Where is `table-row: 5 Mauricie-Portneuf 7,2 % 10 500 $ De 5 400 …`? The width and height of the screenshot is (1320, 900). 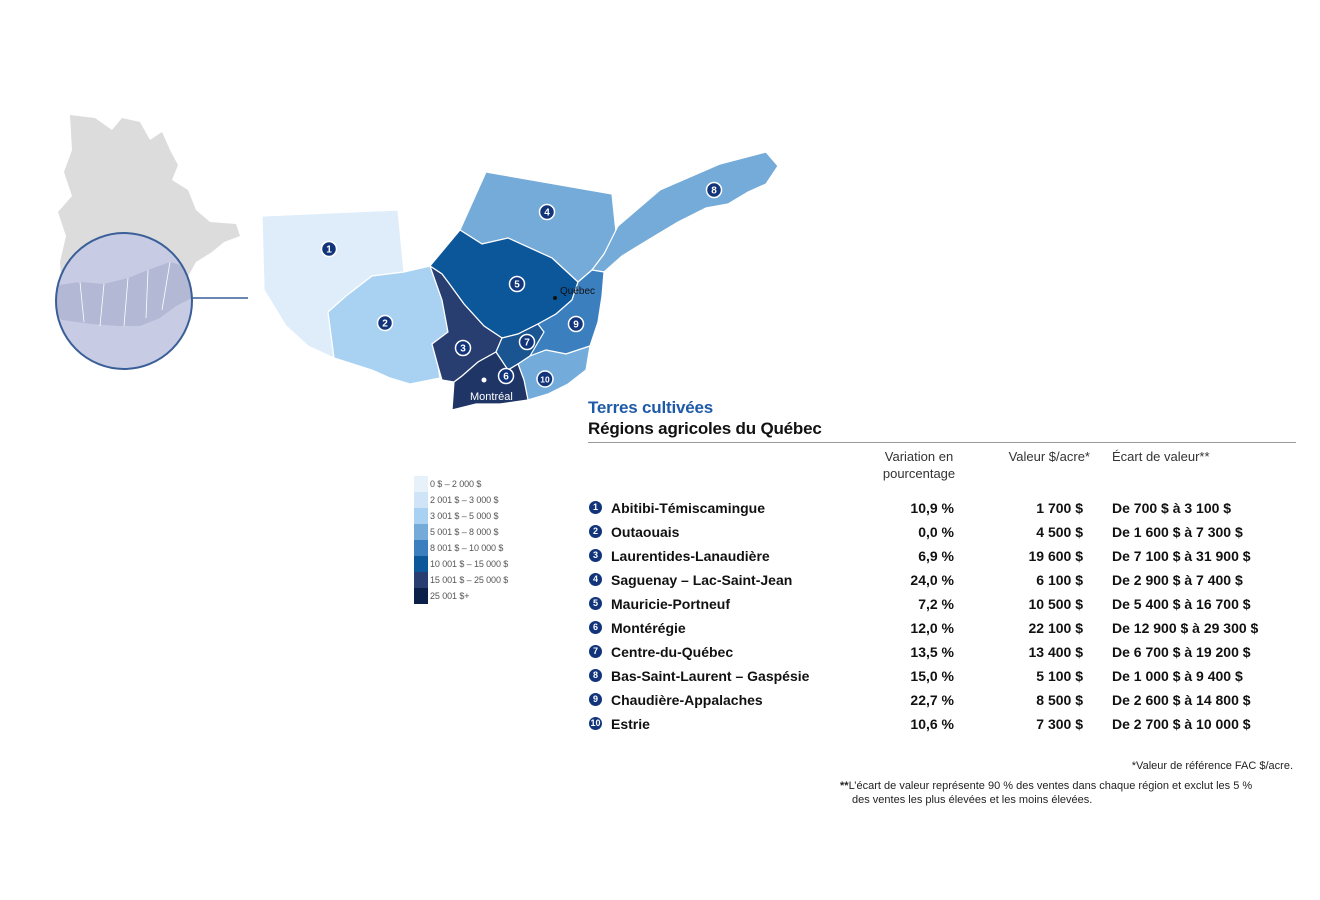
table-row: 5 Mauricie-Portneuf 7,2 % 10 500 $ De 5 400 … is located at coordinates (943, 604).